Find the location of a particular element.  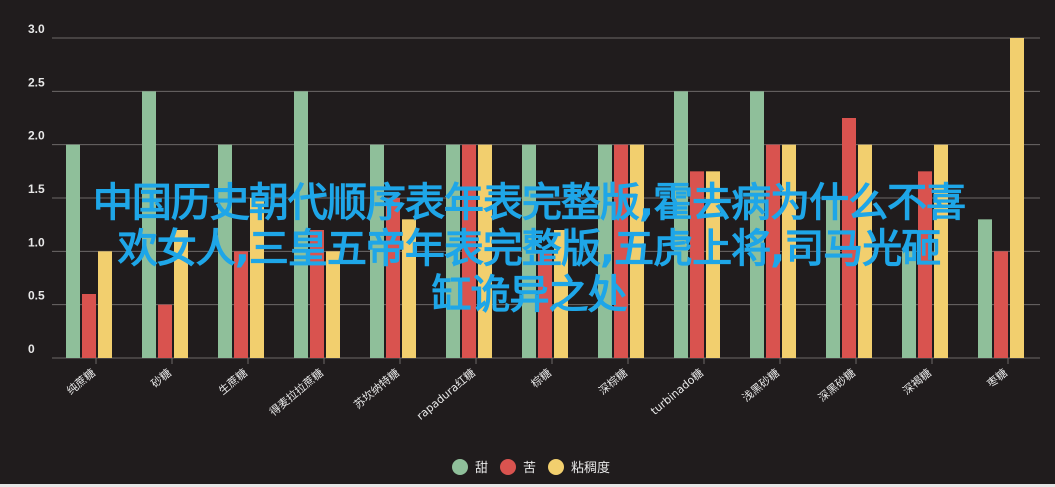

x-tick-label: turbinado糖 is located at coordinates (677, 392).